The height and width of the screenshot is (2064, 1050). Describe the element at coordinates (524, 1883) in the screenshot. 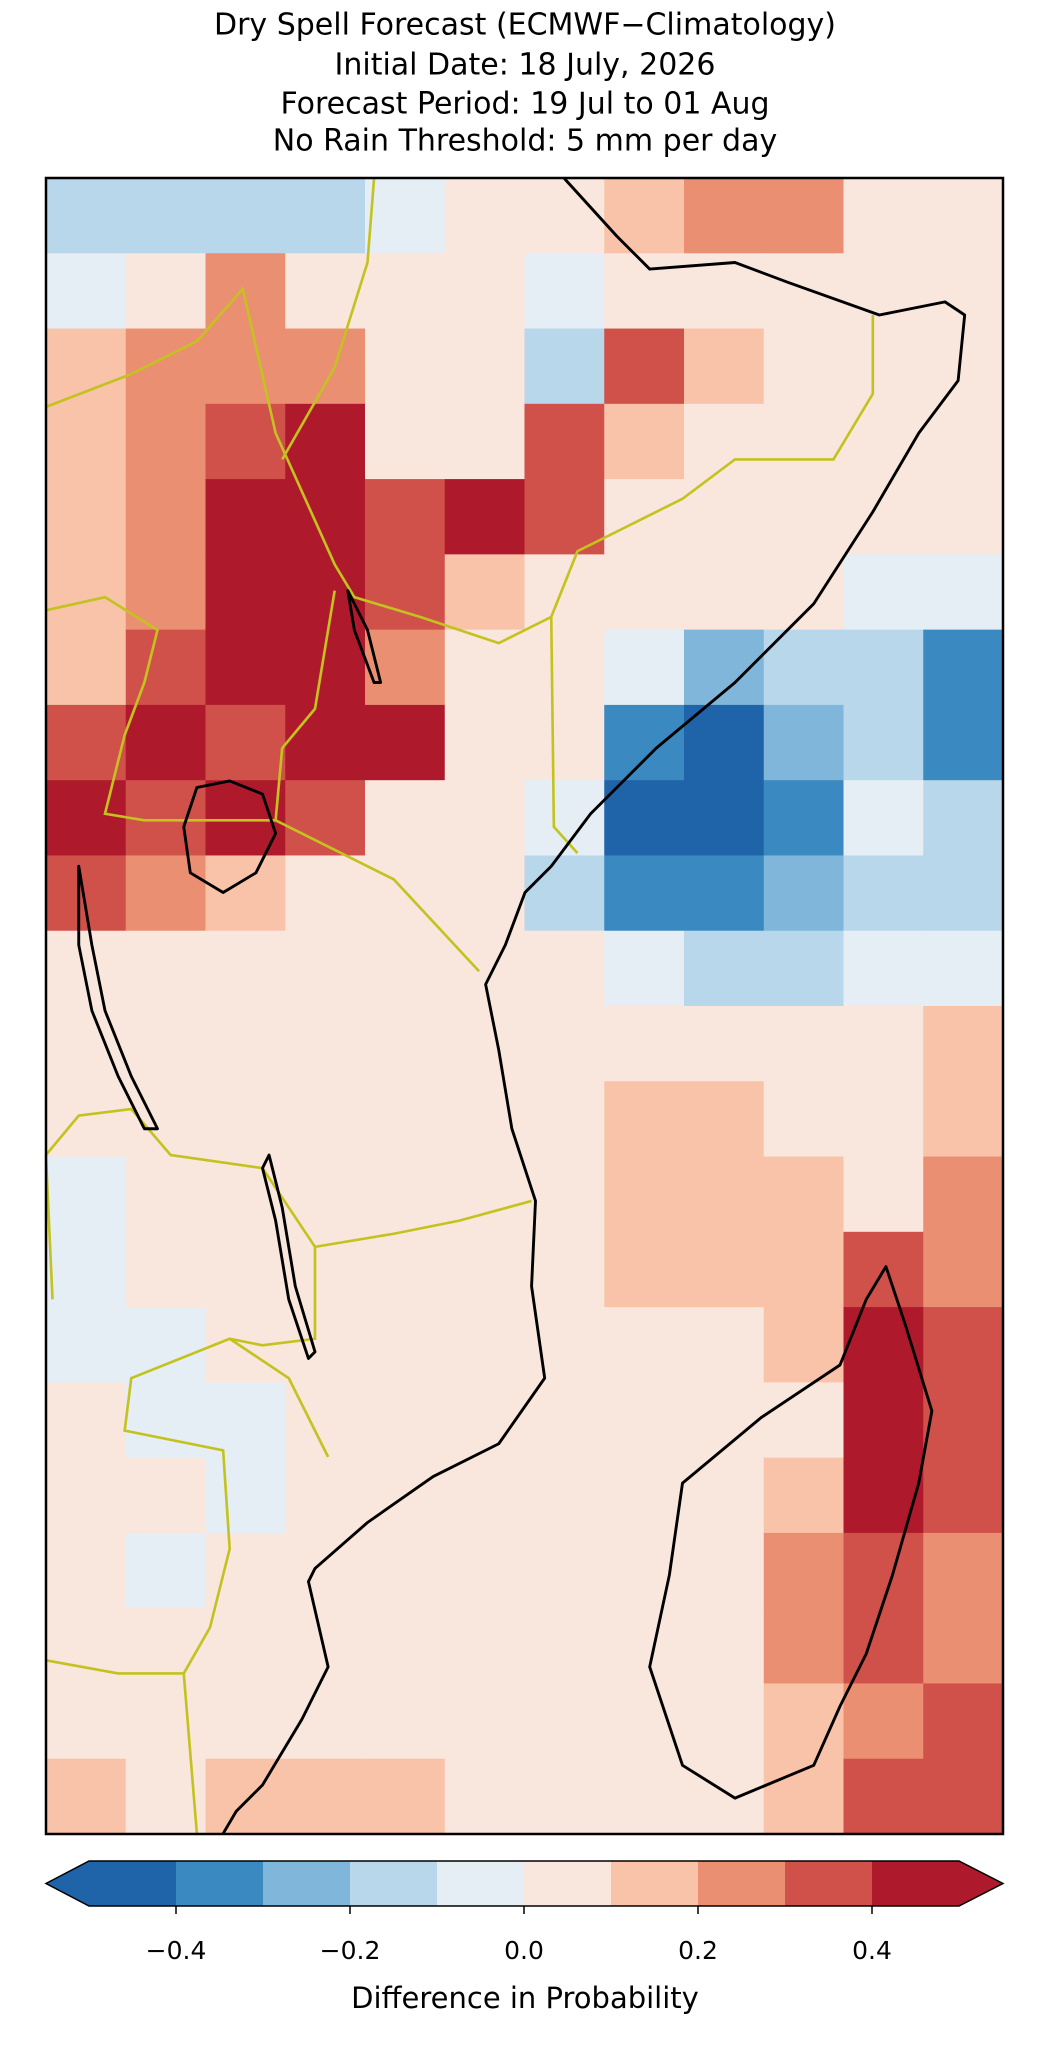

I see `colorbar-outline` at that location.